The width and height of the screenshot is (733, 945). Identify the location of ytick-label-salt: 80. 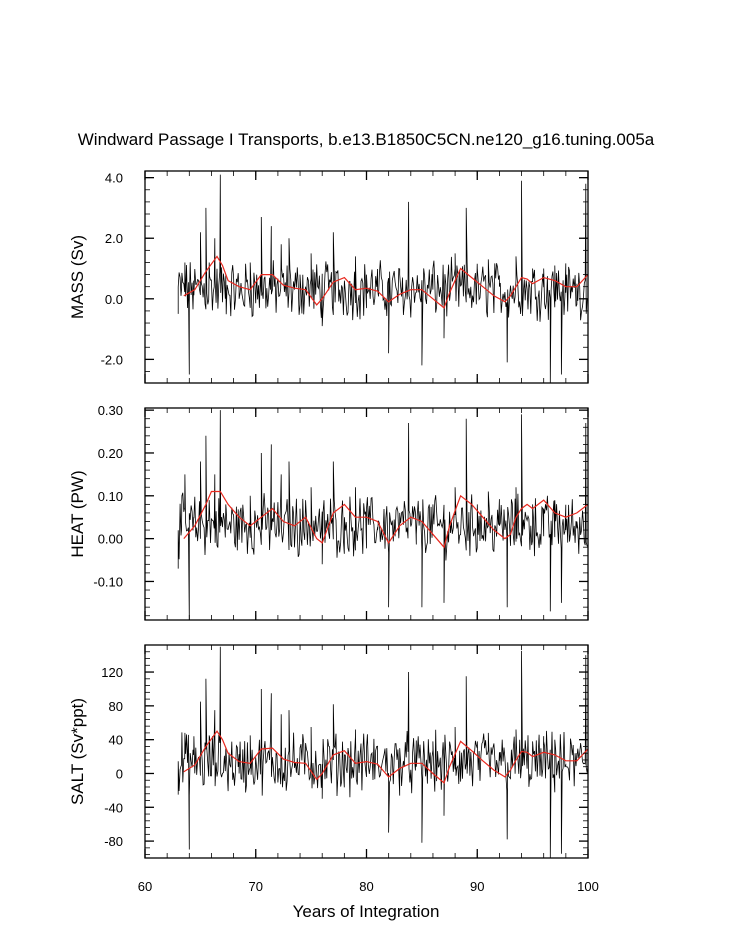
(116, 706).